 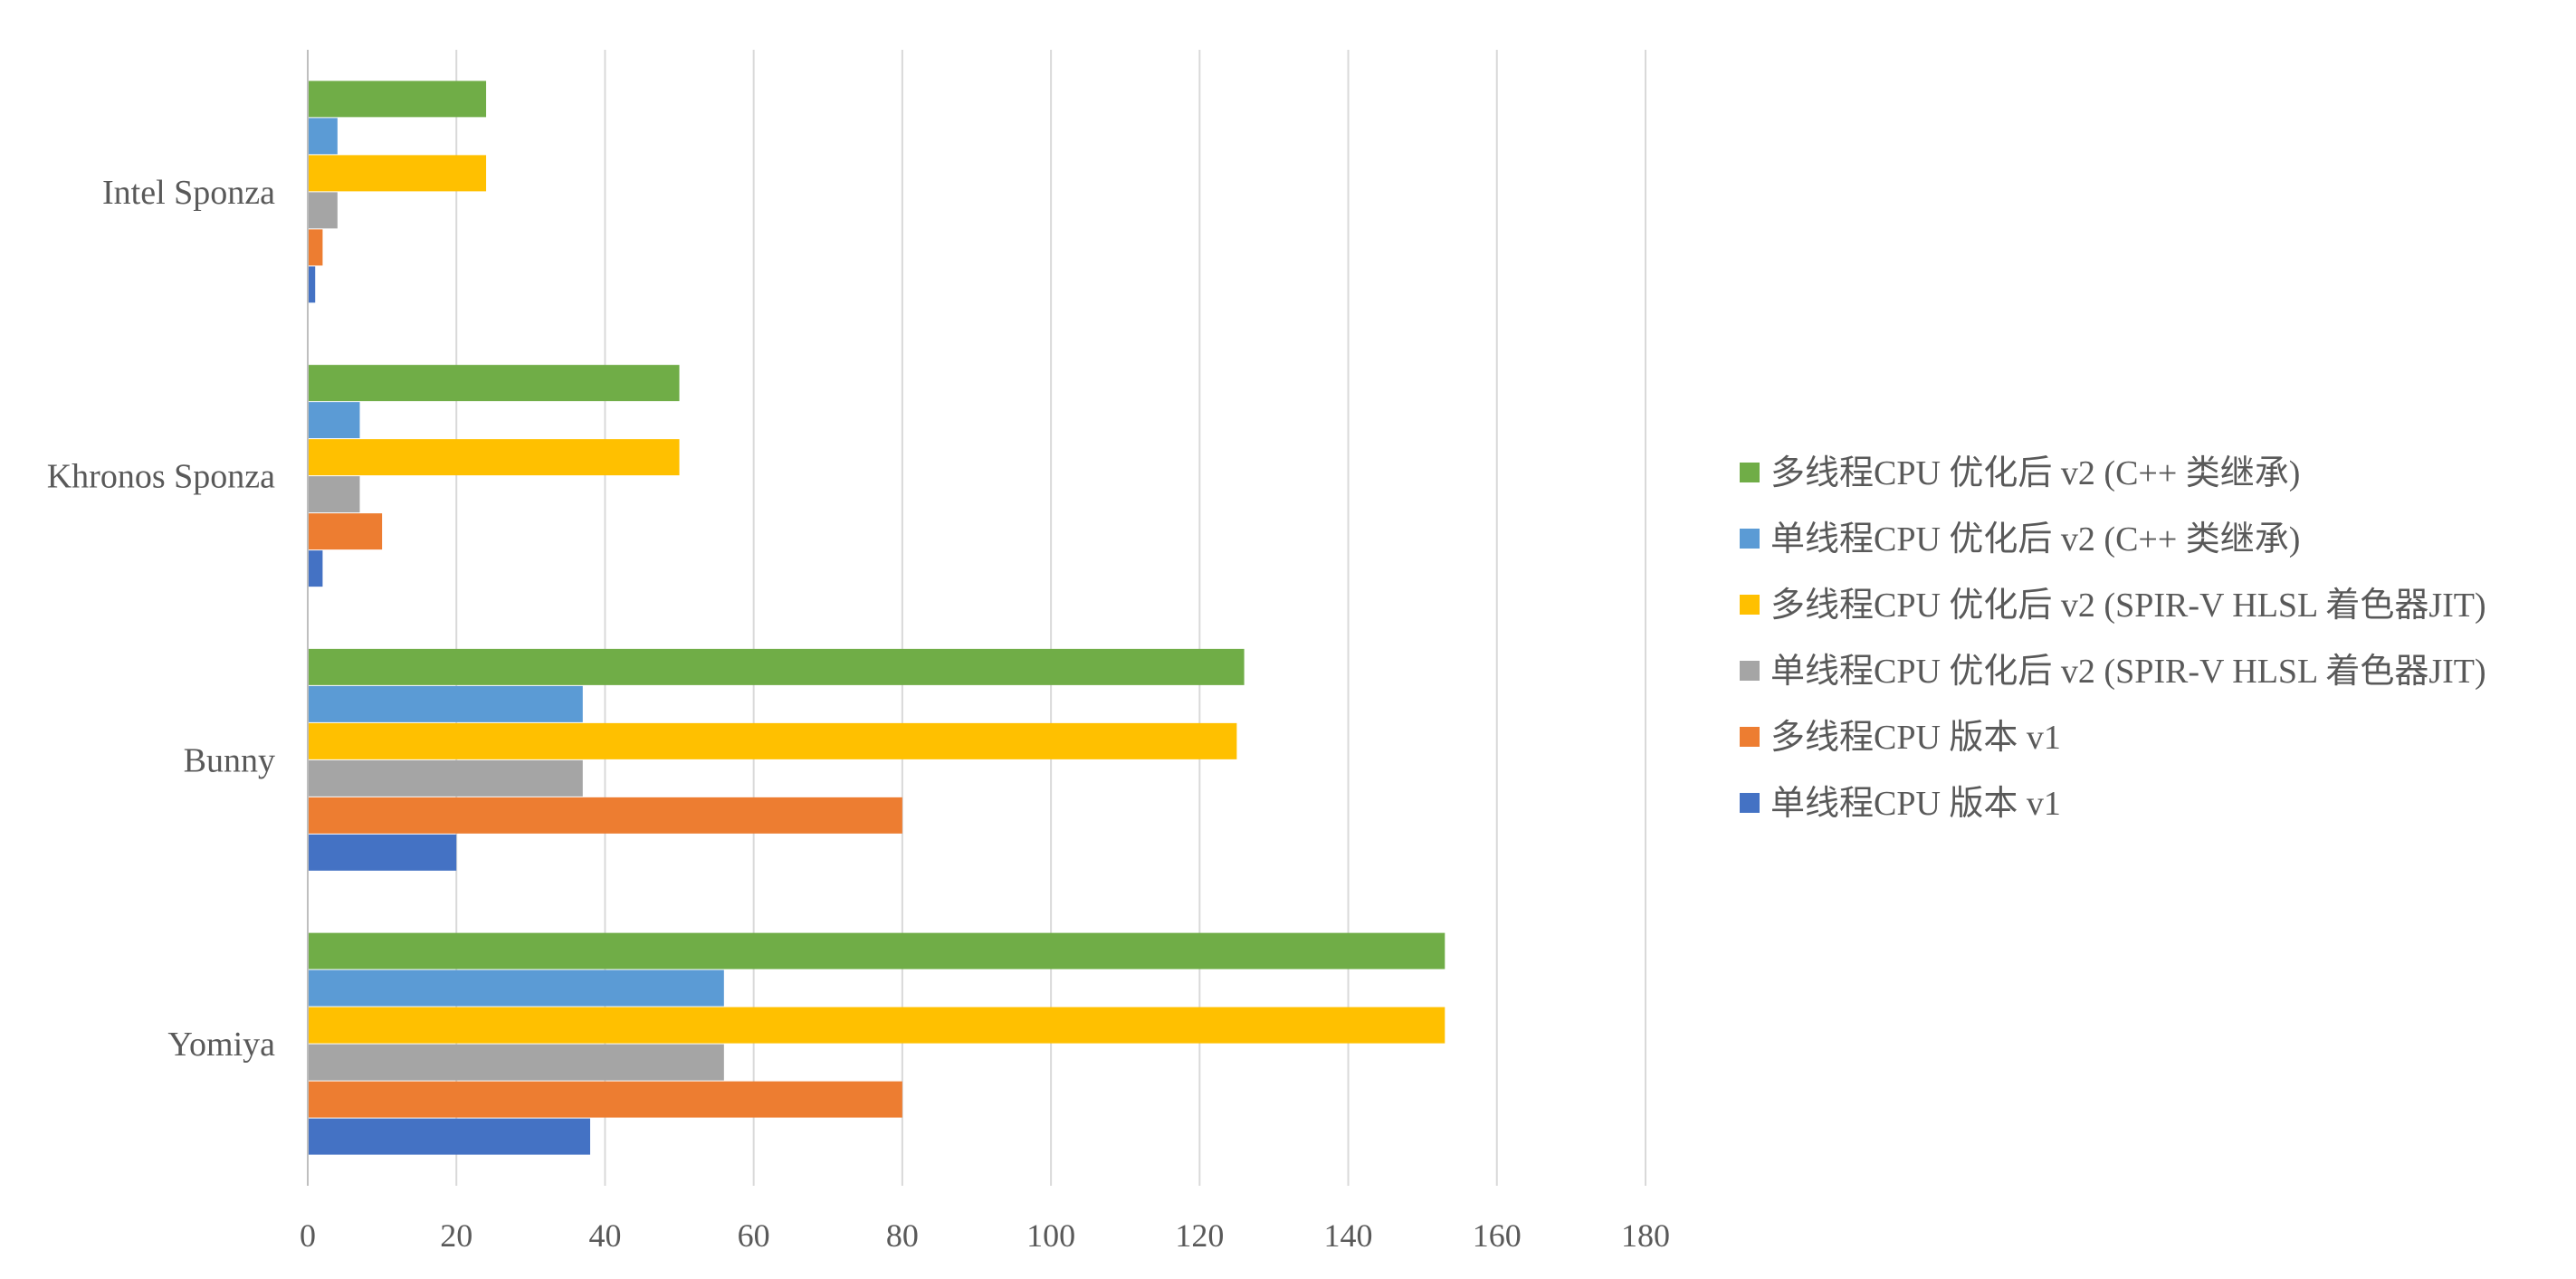 I want to click on legend-label: 单线程CPU 优化后 v2 (C++ 类继承), so click(x=2035, y=539).